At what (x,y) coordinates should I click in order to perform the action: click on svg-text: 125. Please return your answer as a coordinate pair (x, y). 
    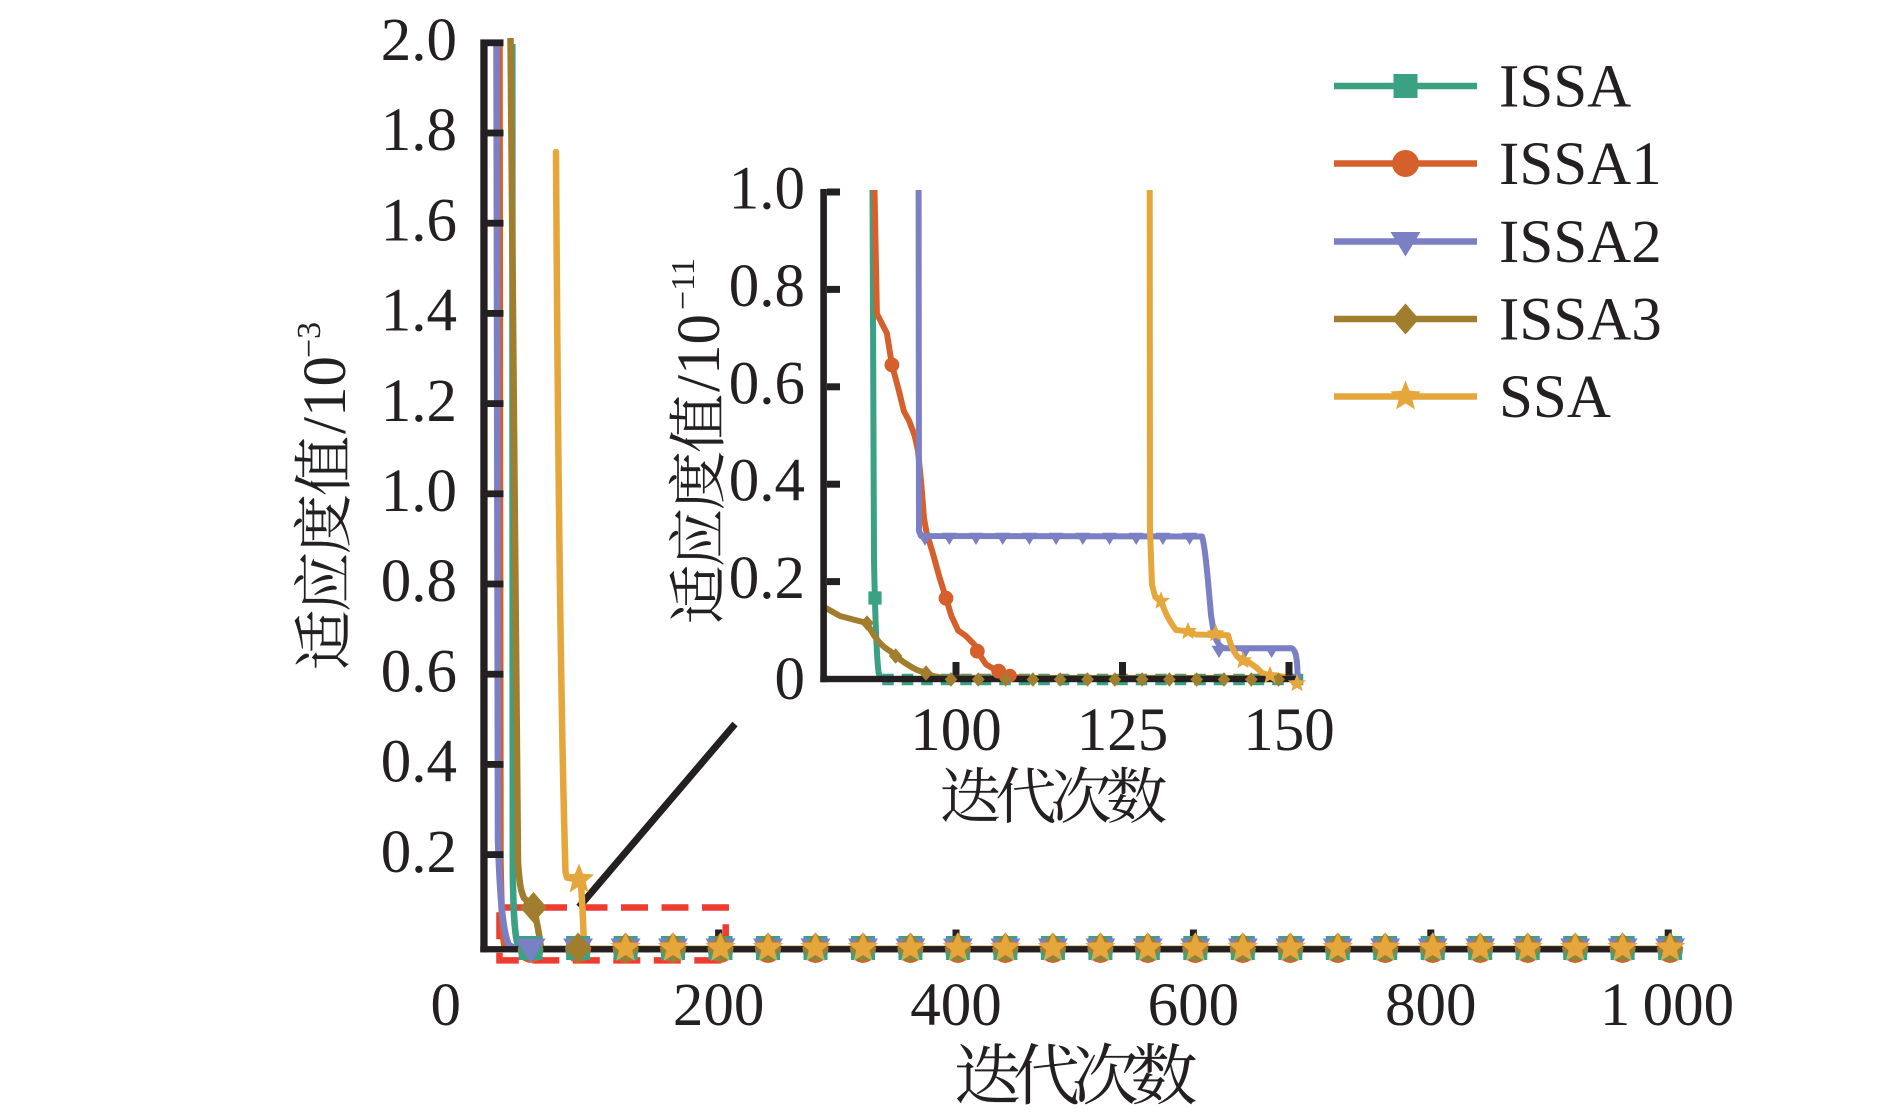
    Looking at the image, I should click on (1123, 730).